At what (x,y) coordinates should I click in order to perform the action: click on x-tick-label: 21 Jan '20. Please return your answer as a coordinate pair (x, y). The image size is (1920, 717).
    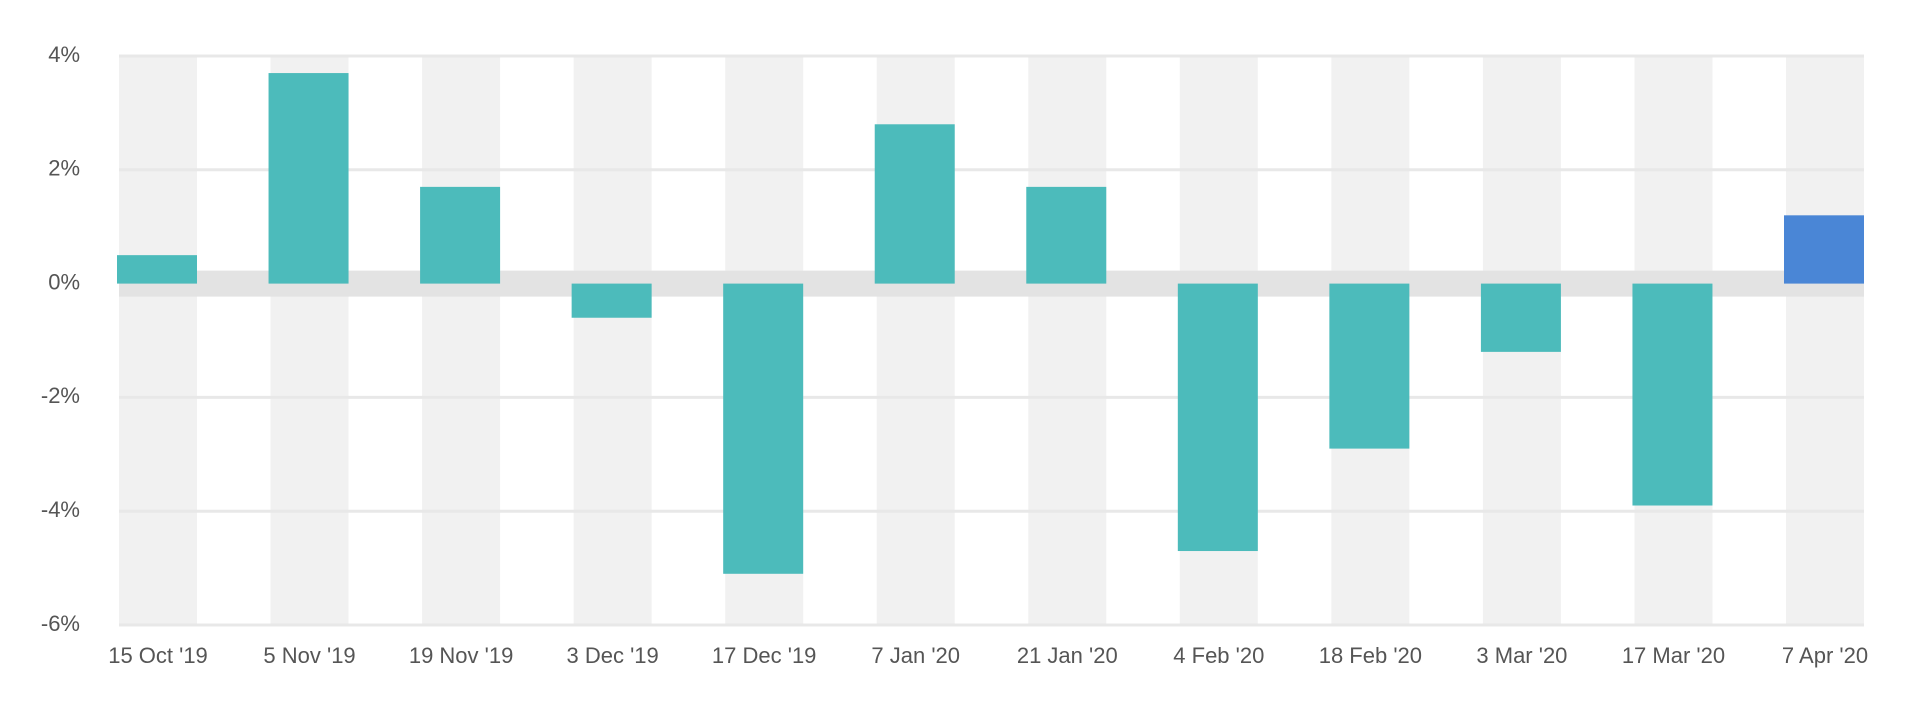
    Looking at the image, I should click on (1067, 655).